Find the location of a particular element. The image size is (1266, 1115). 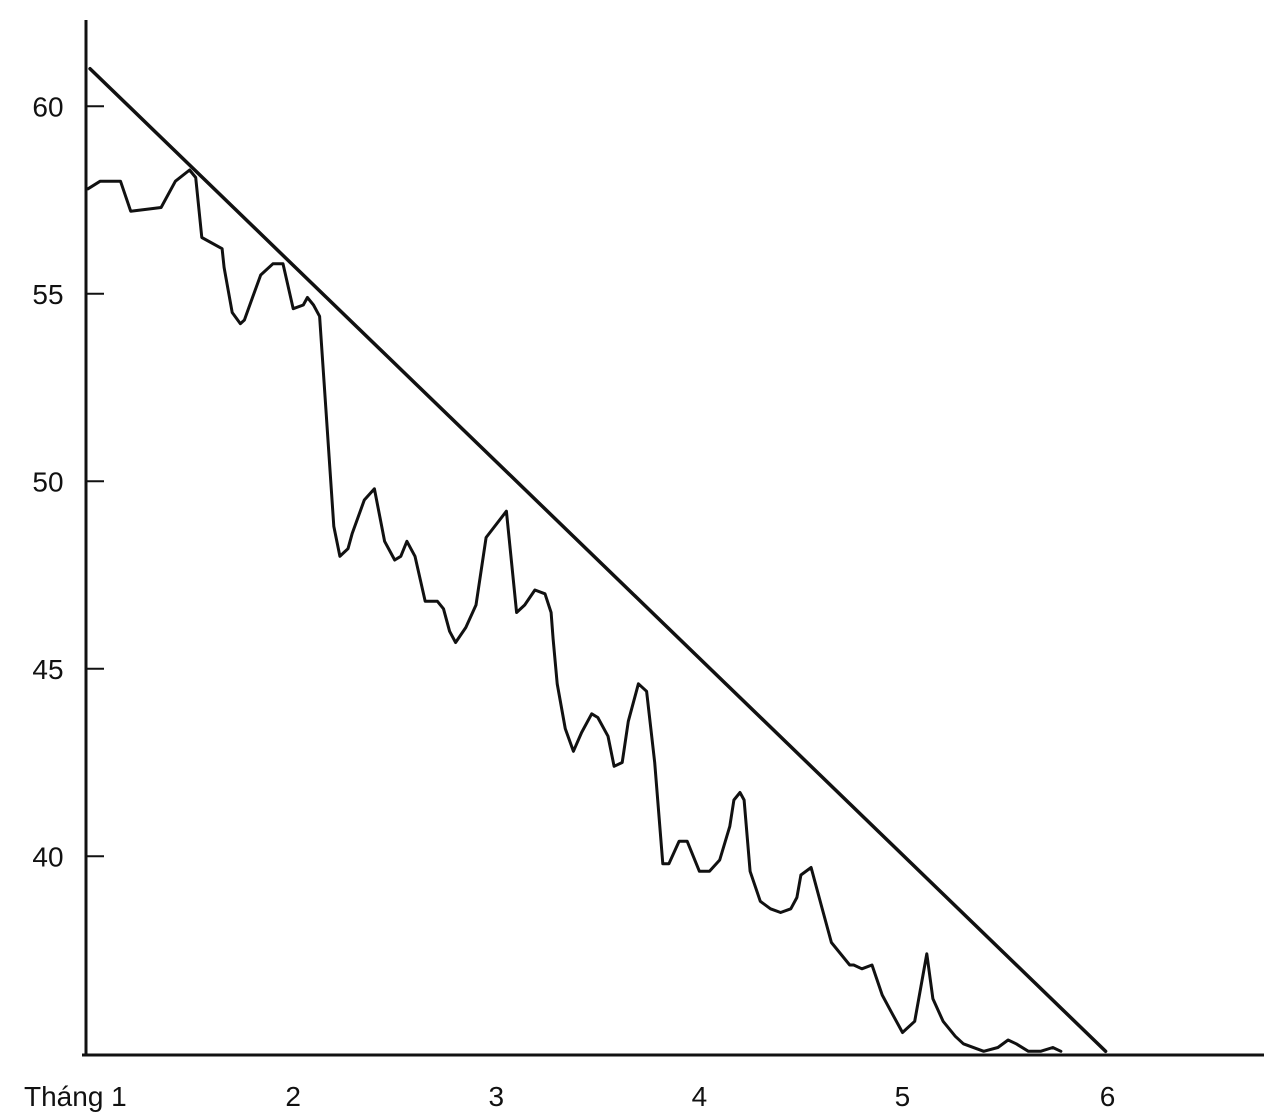

x-tick-label: 5 is located at coordinates (903, 1096).